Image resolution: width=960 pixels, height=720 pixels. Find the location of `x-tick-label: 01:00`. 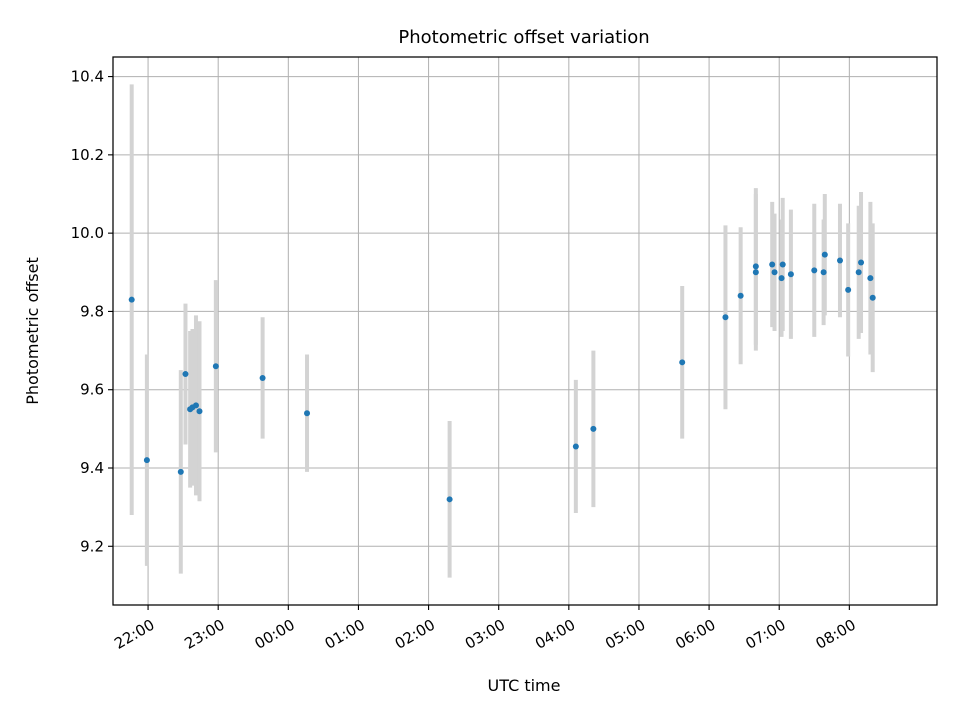

x-tick-label: 01:00 is located at coordinates (345, 634).